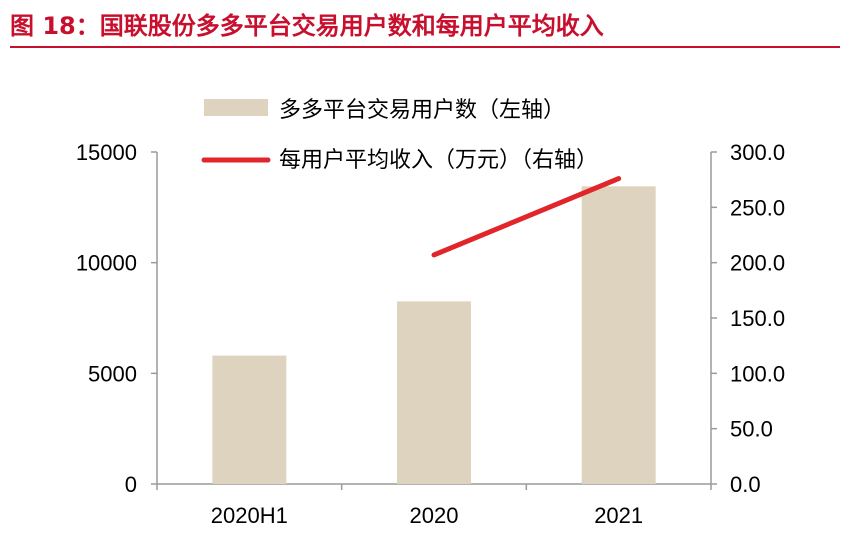  I want to click on line-series, so click(526, 217).